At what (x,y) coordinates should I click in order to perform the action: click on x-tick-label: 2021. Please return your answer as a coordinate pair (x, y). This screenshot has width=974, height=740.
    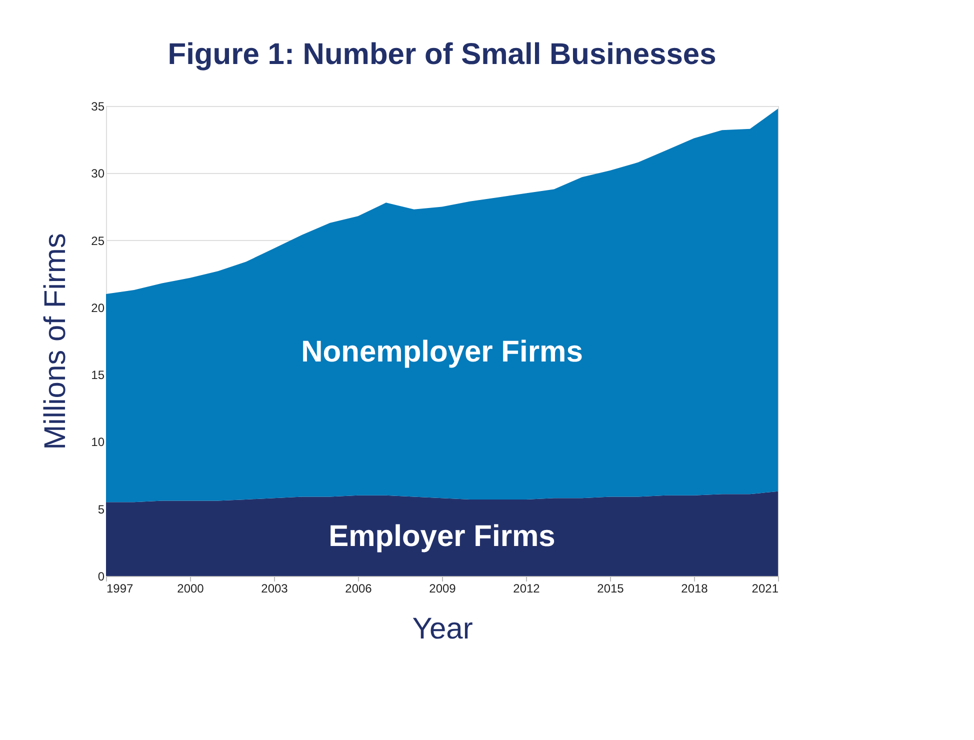
    Looking at the image, I should click on (765, 589).